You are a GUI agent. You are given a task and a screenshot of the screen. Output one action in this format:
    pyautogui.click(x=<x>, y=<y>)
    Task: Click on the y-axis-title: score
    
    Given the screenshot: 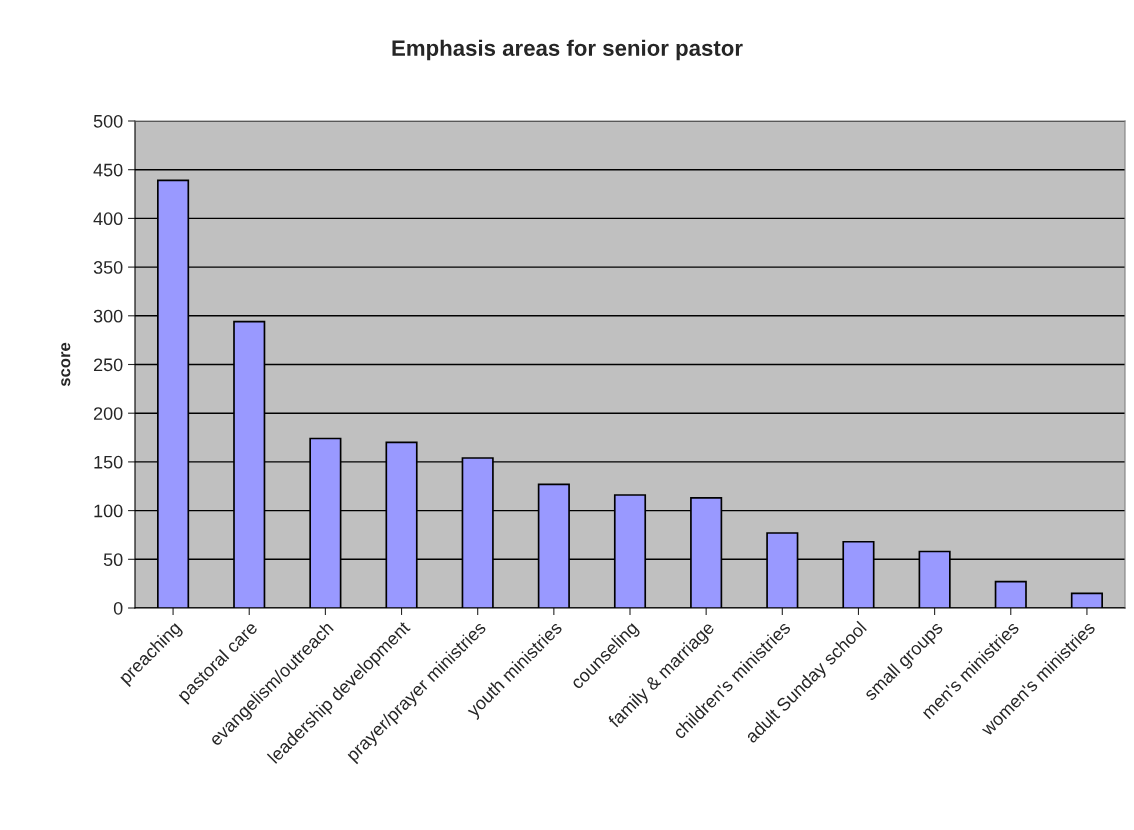 What is the action you would take?
    pyautogui.click(x=66, y=364)
    